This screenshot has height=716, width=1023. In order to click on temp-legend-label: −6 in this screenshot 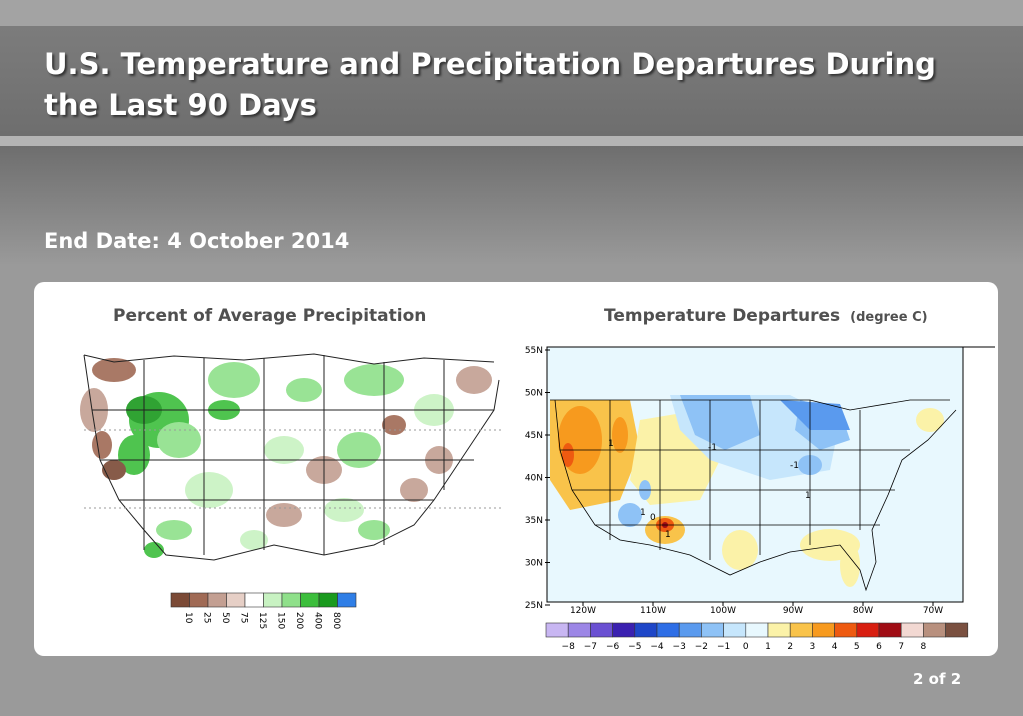, I will do `click(613, 647)`.